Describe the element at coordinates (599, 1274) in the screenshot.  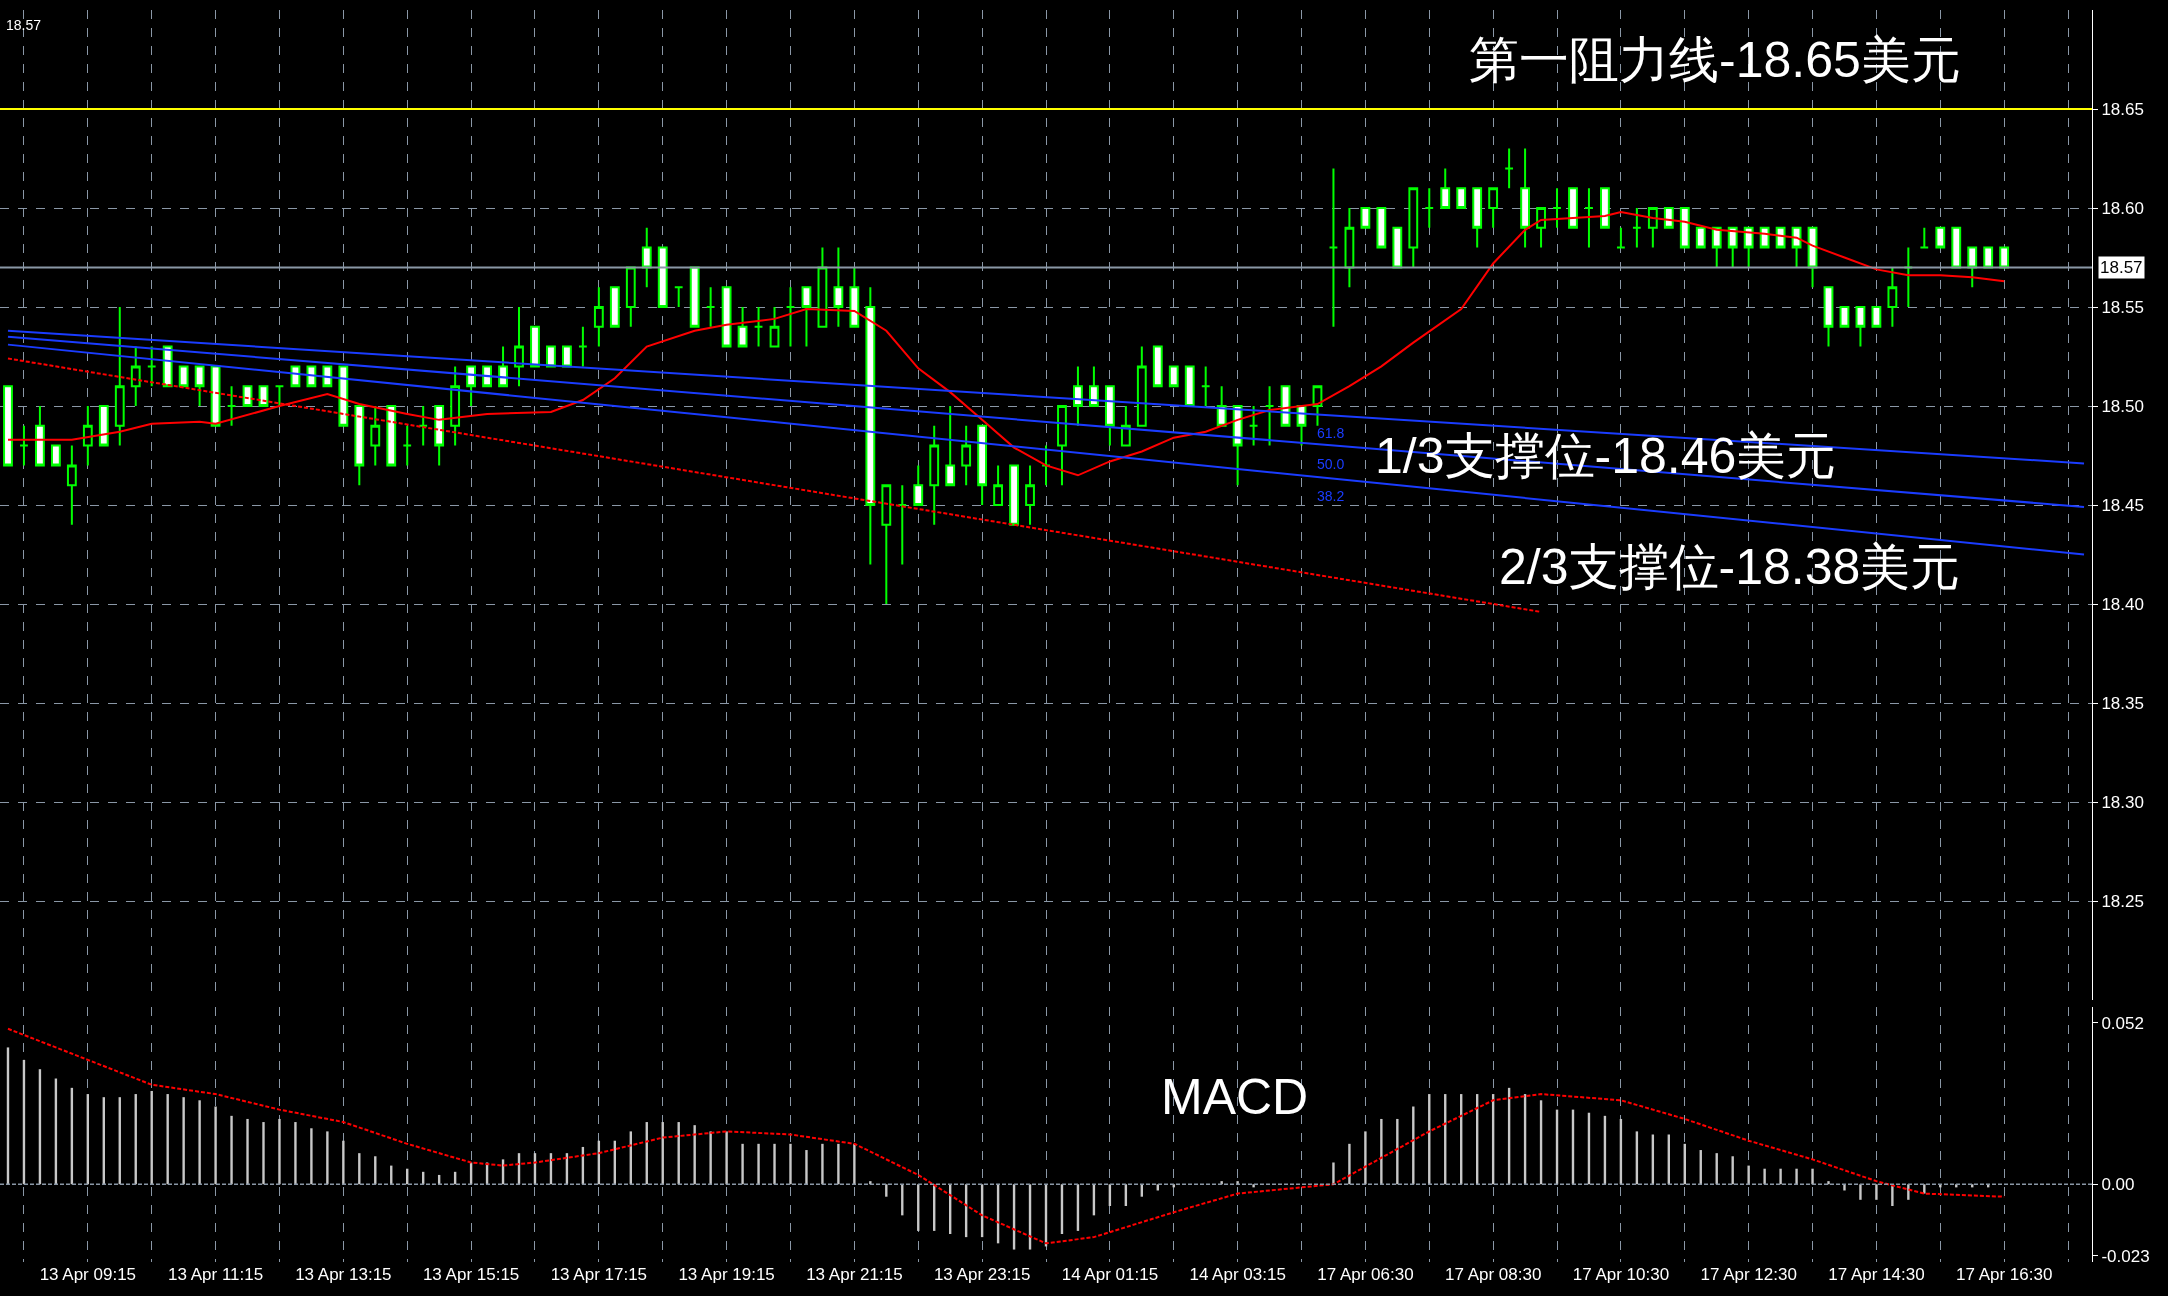
I see `x-tick-label: 13 Apr 17:15` at that location.